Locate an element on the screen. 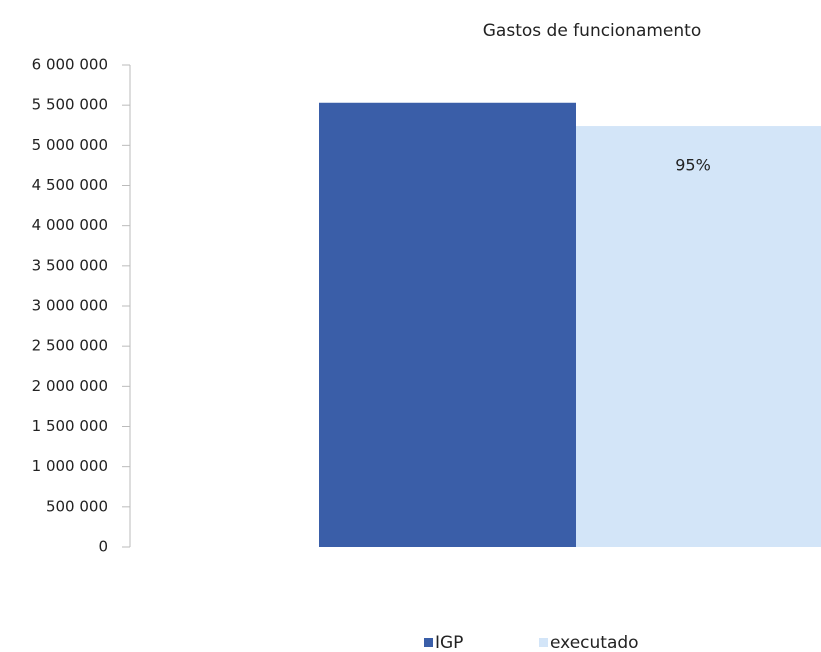 The height and width of the screenshot is (652, 821). annotation: 95% is located at coordinates (693, 165).